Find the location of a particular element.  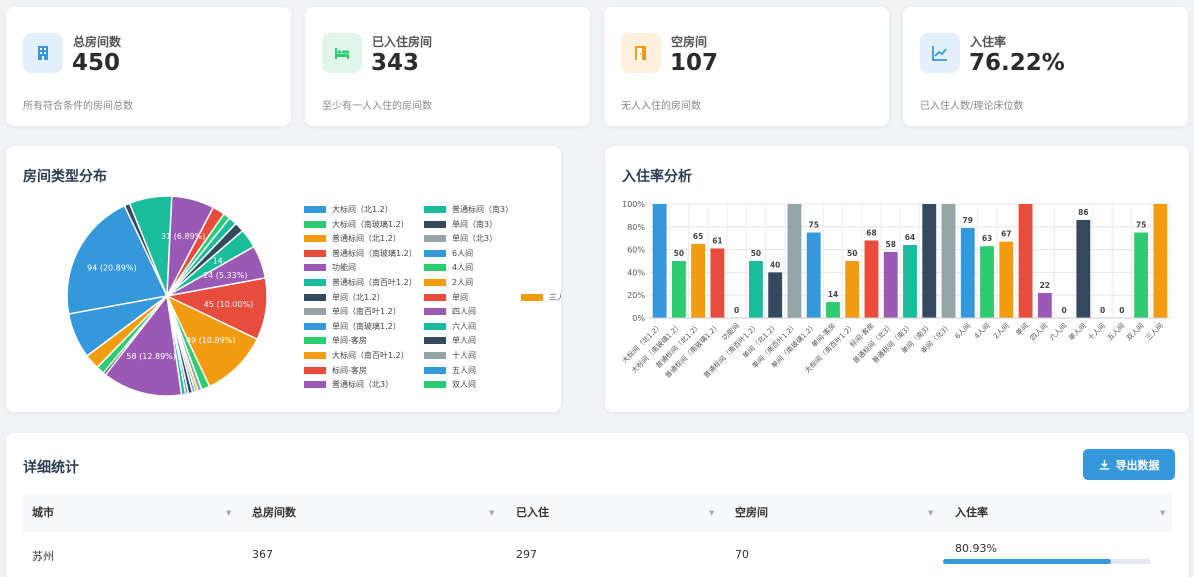

legend-item: 单间（南百叶1.2） is located at coordinates (352, 311).